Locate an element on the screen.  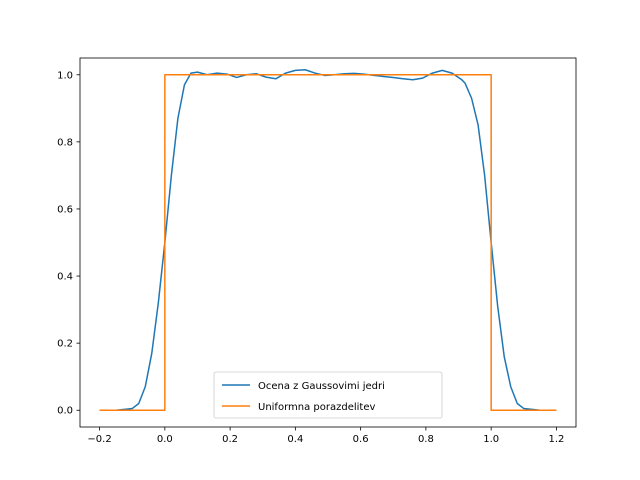
x-tick-label-6: 1.0 is located at coordinates (491, 439).